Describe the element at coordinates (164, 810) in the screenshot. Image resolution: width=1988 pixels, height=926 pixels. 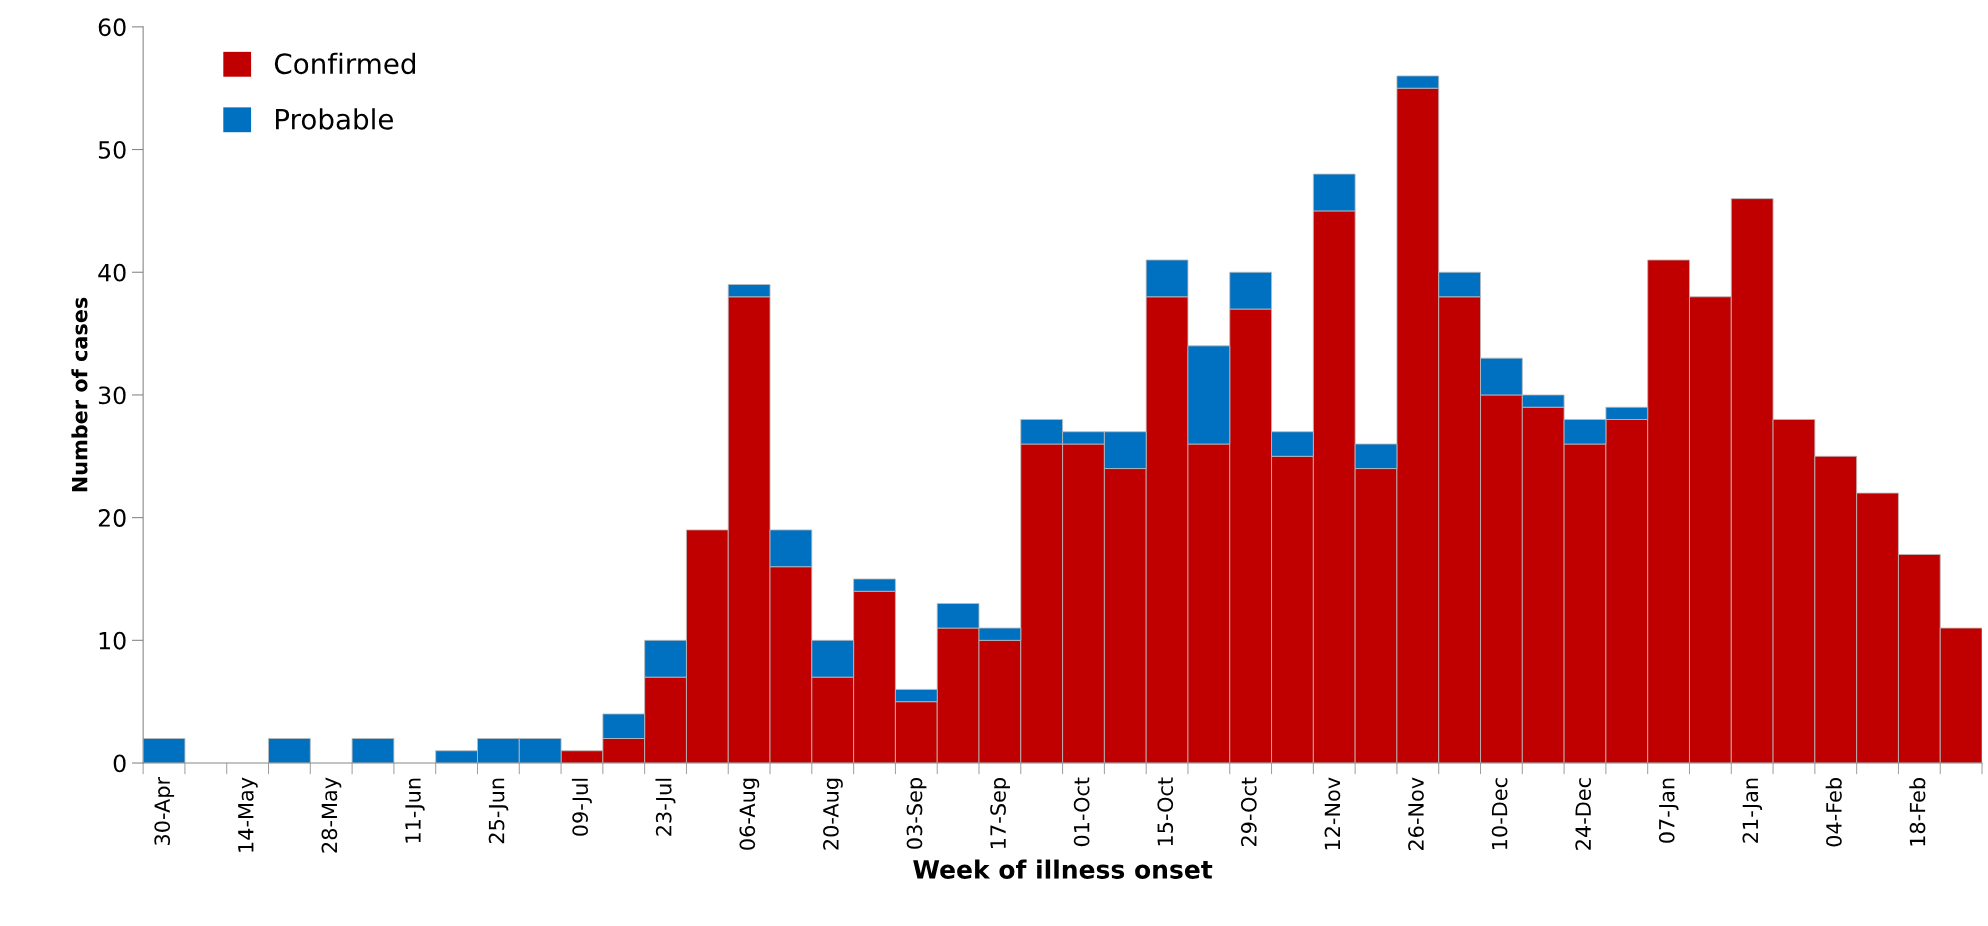
I see `x-tick-label: 30-Apr` at that location.